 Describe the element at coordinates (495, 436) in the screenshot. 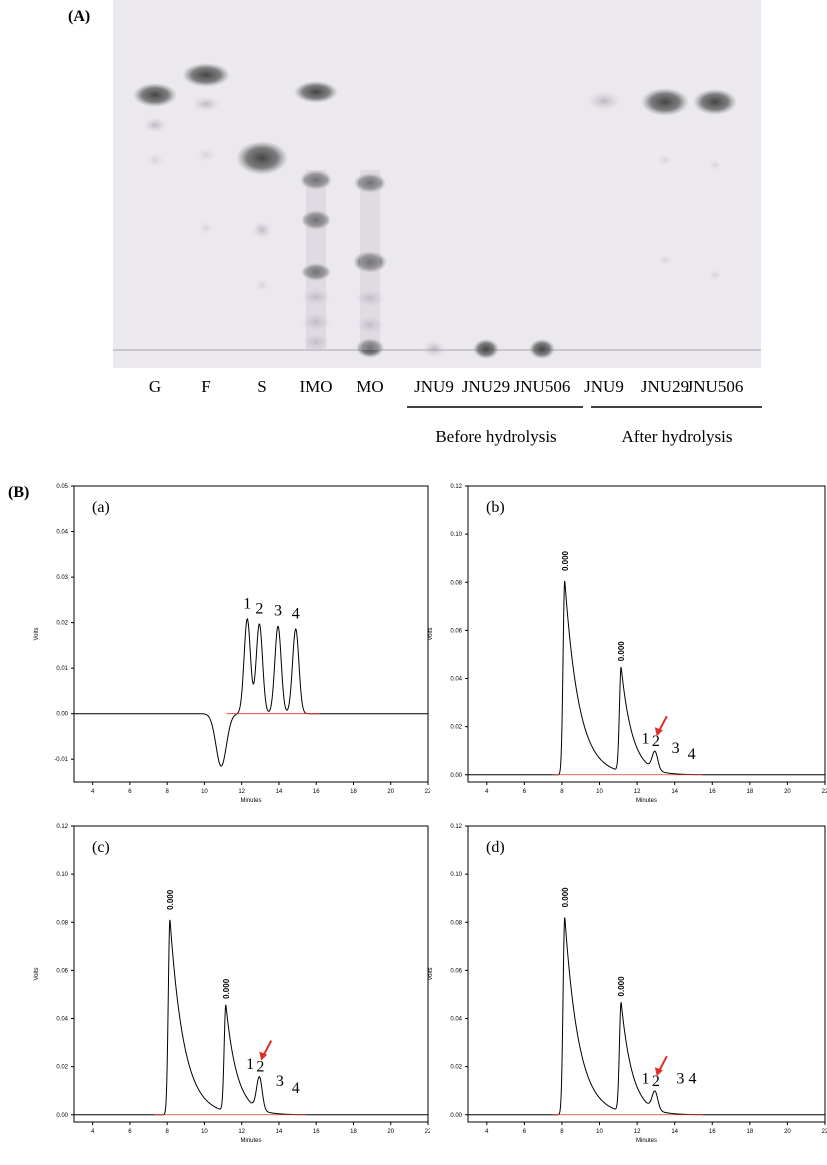

I see `before-hydrolysis-label: Before hydrolysis` at that location.